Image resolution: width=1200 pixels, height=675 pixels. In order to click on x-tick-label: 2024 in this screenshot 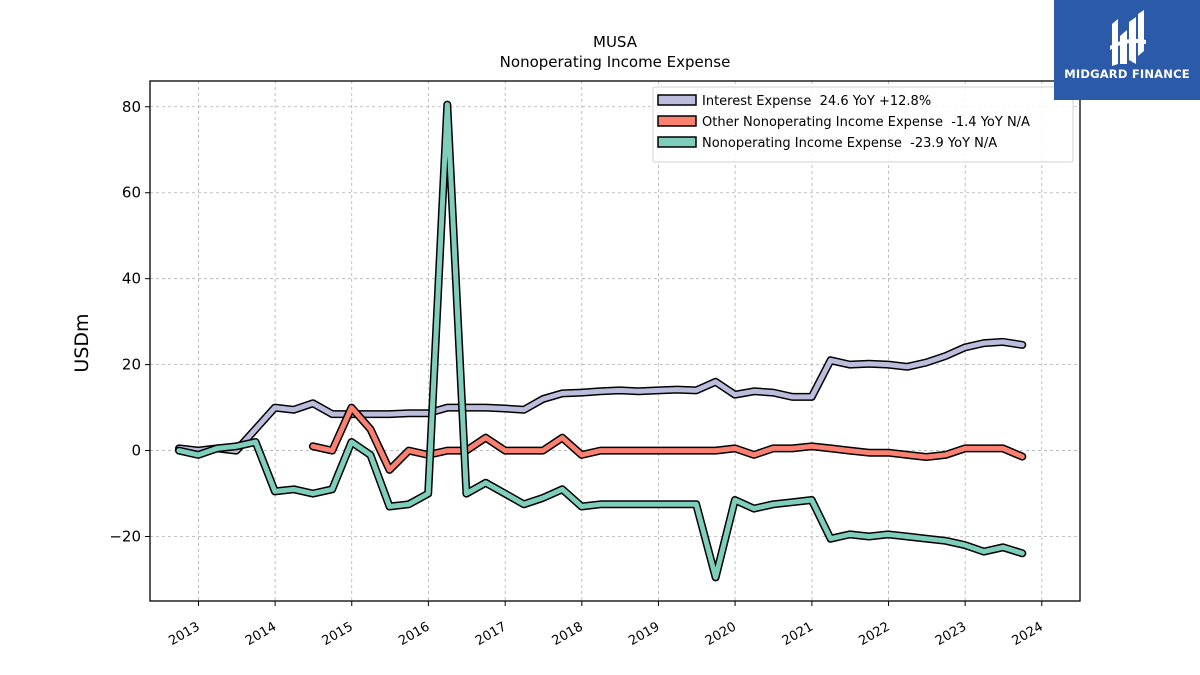, I will do `click(1028, 634)`.